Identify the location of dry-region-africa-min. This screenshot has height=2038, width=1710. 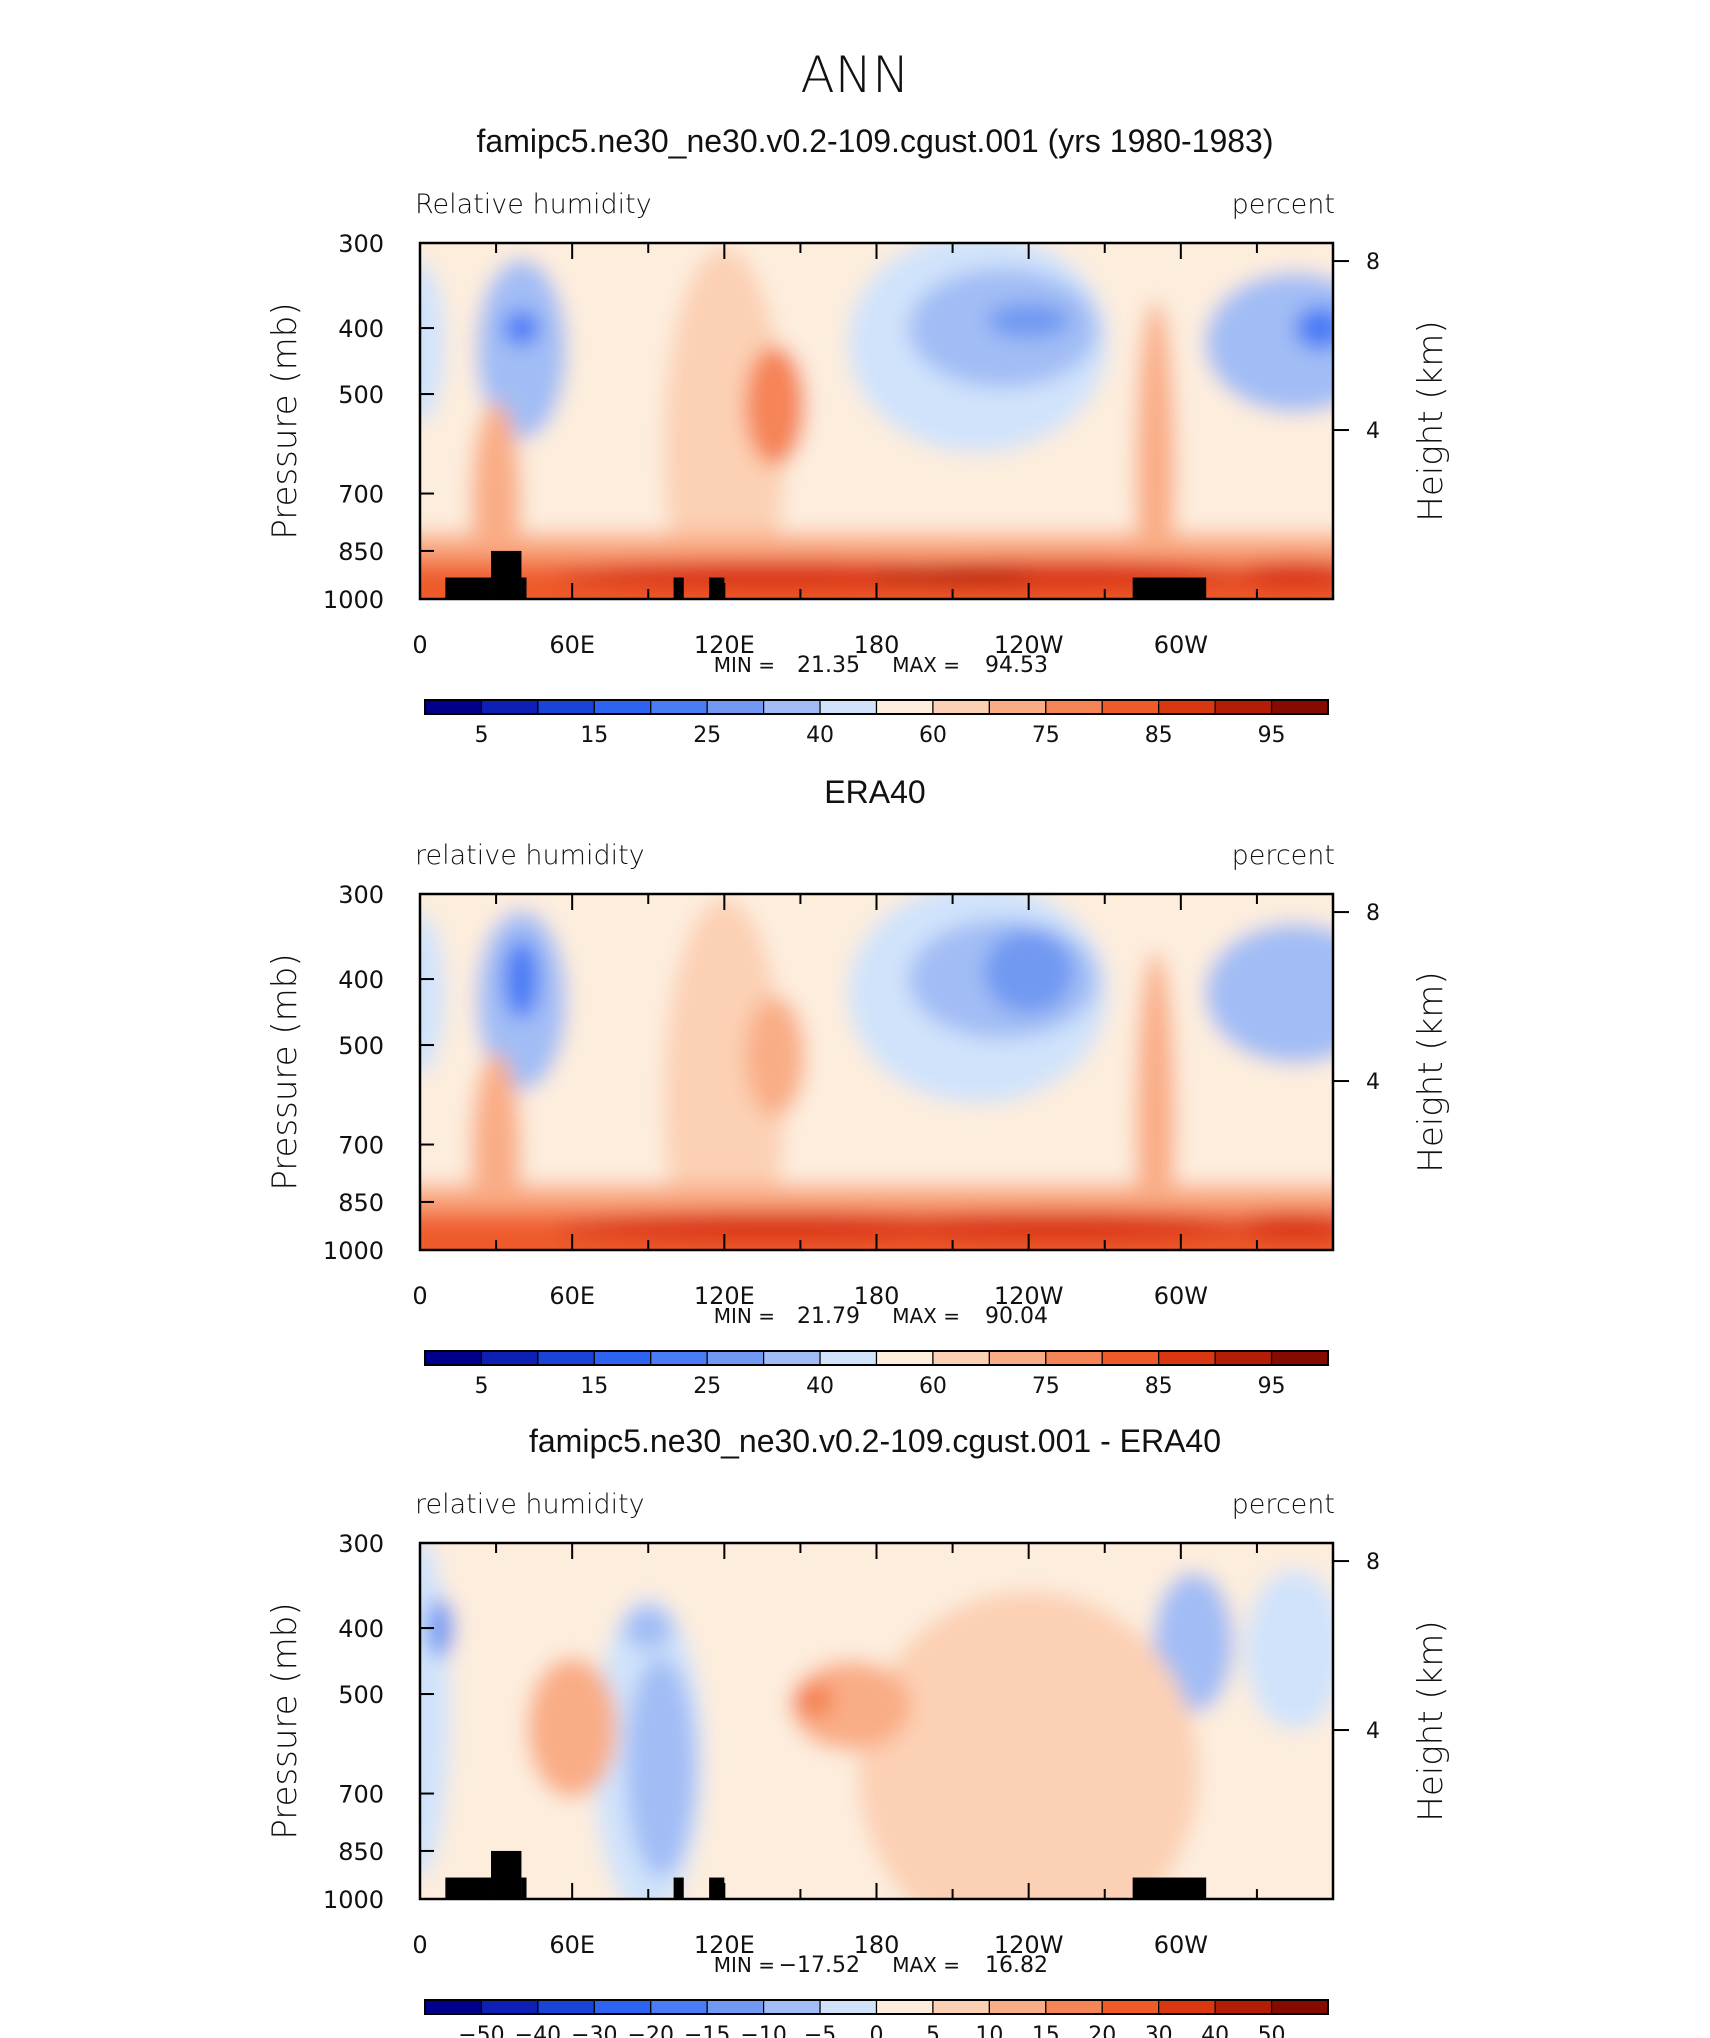
(521, 328).